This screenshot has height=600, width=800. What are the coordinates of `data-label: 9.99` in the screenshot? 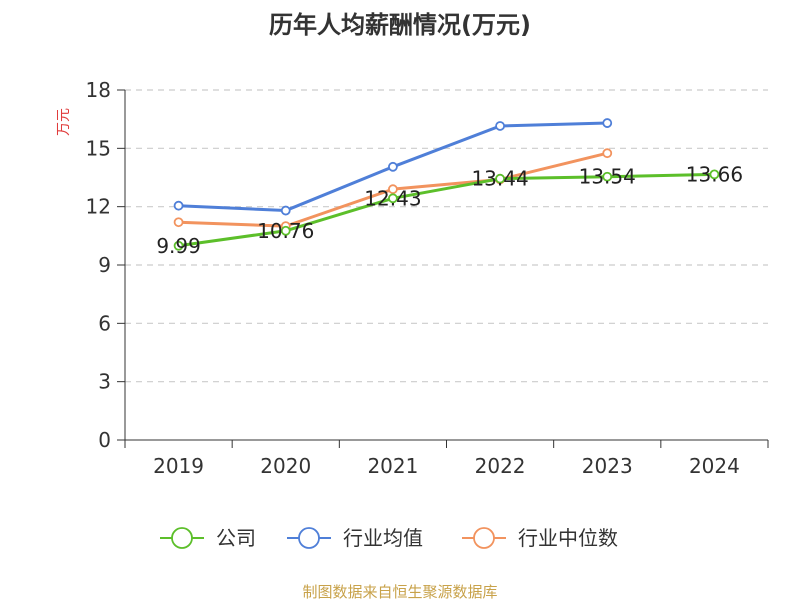 It's located at (178, 246).